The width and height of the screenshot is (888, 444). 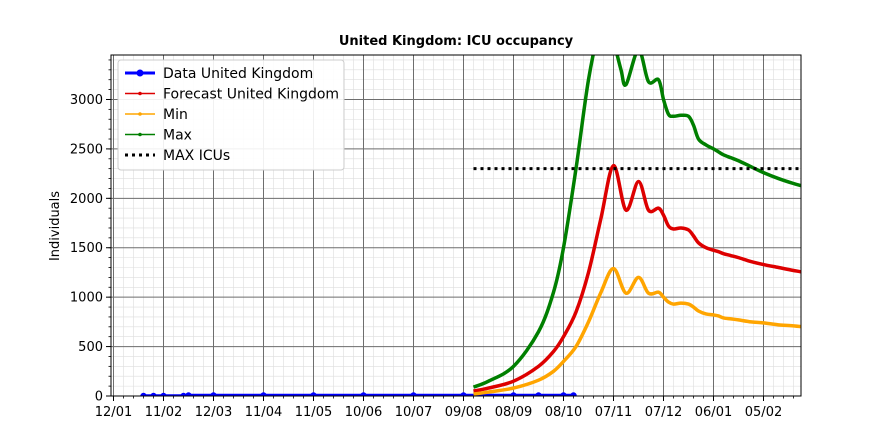 I want to click on x-tick-label: 11/05, so click(x=313, y=412).